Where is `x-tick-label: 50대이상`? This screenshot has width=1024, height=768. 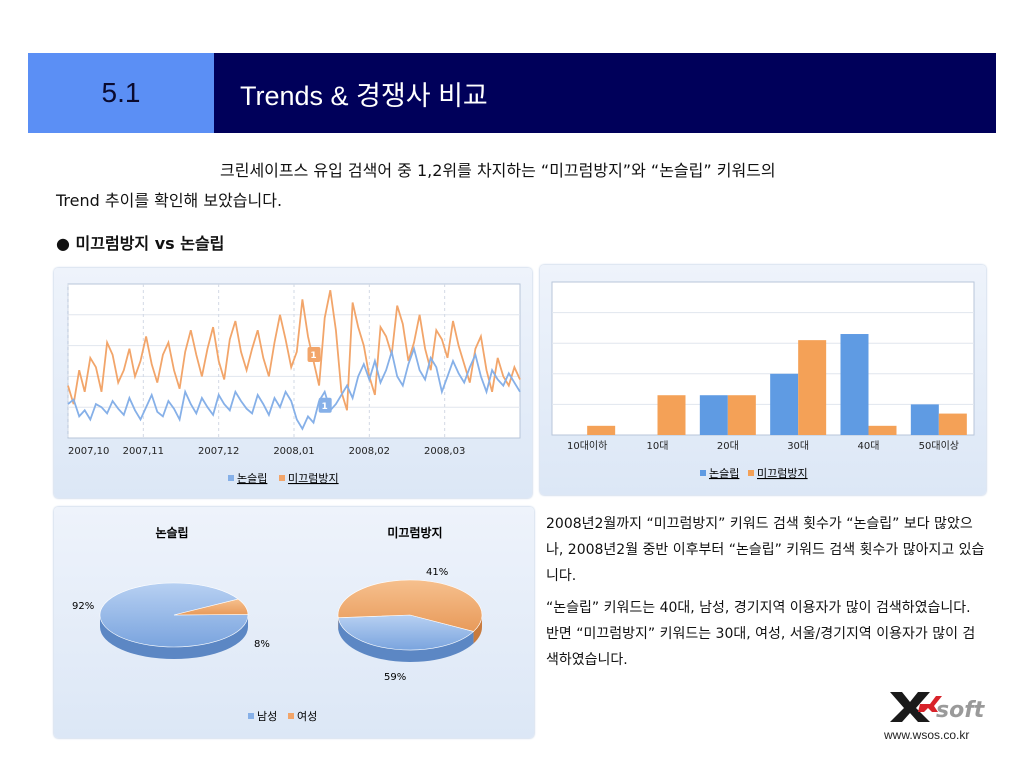
x-tick-label: 50대이상 is located at coordinates (939, 446).